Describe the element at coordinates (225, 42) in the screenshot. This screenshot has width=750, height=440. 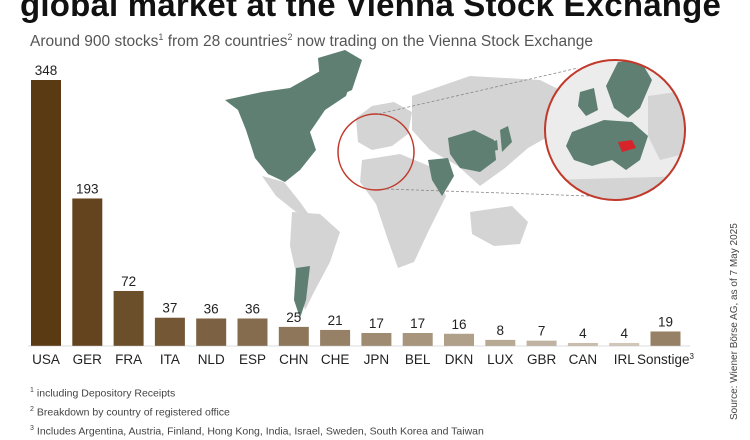
I see `subtitle-part-b: from 28 countries` at that location.